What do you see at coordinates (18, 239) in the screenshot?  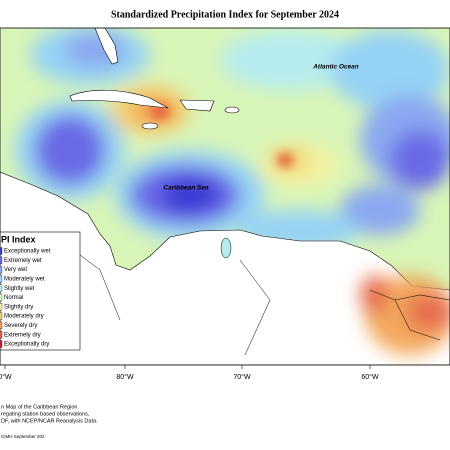 I see `legend-title: SPI Index` at bounding box center [18, 239].